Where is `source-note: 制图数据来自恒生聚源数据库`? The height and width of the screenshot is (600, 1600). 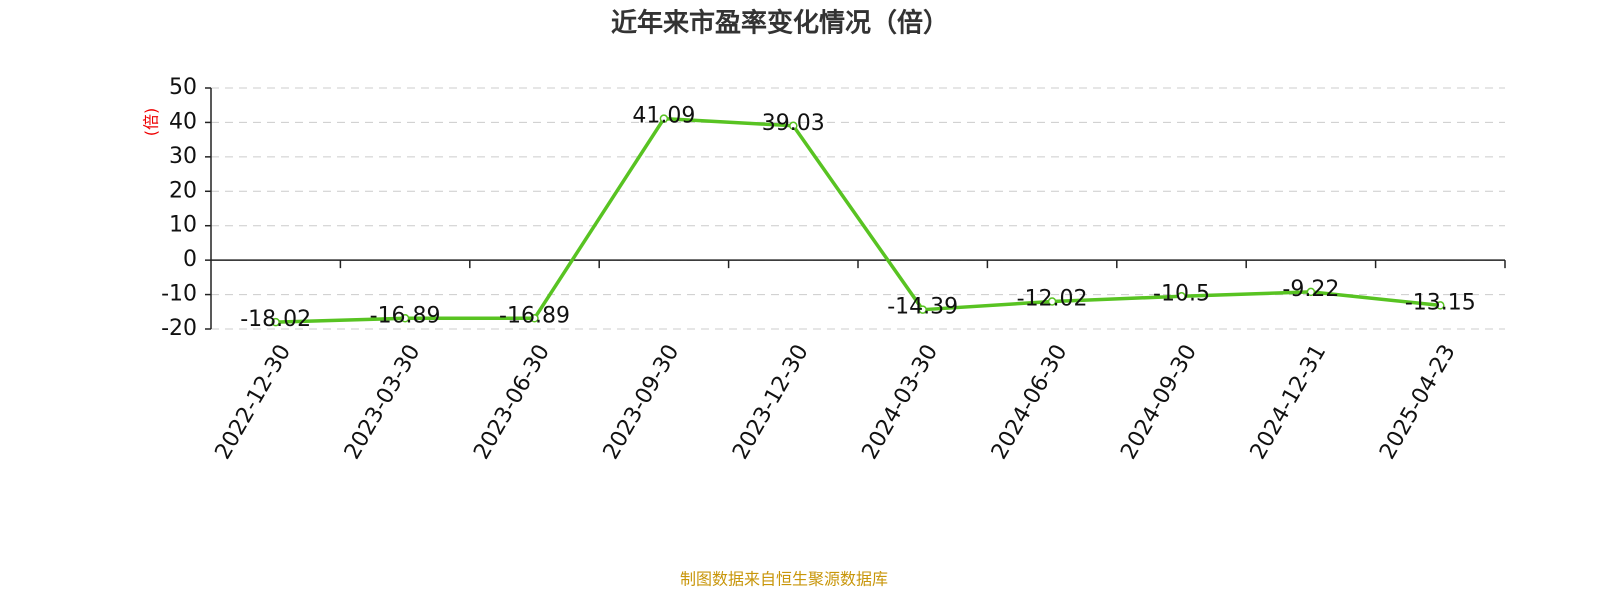 source-note: 制图数据来自恒生聚源数据库 is located at coordinates (784, 579).